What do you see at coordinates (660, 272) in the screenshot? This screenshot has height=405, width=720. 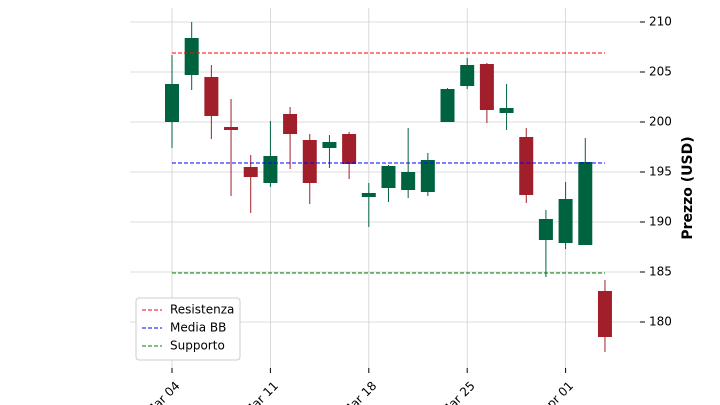 I see `y-tick-label: 185` at bounding box center [660, 272].